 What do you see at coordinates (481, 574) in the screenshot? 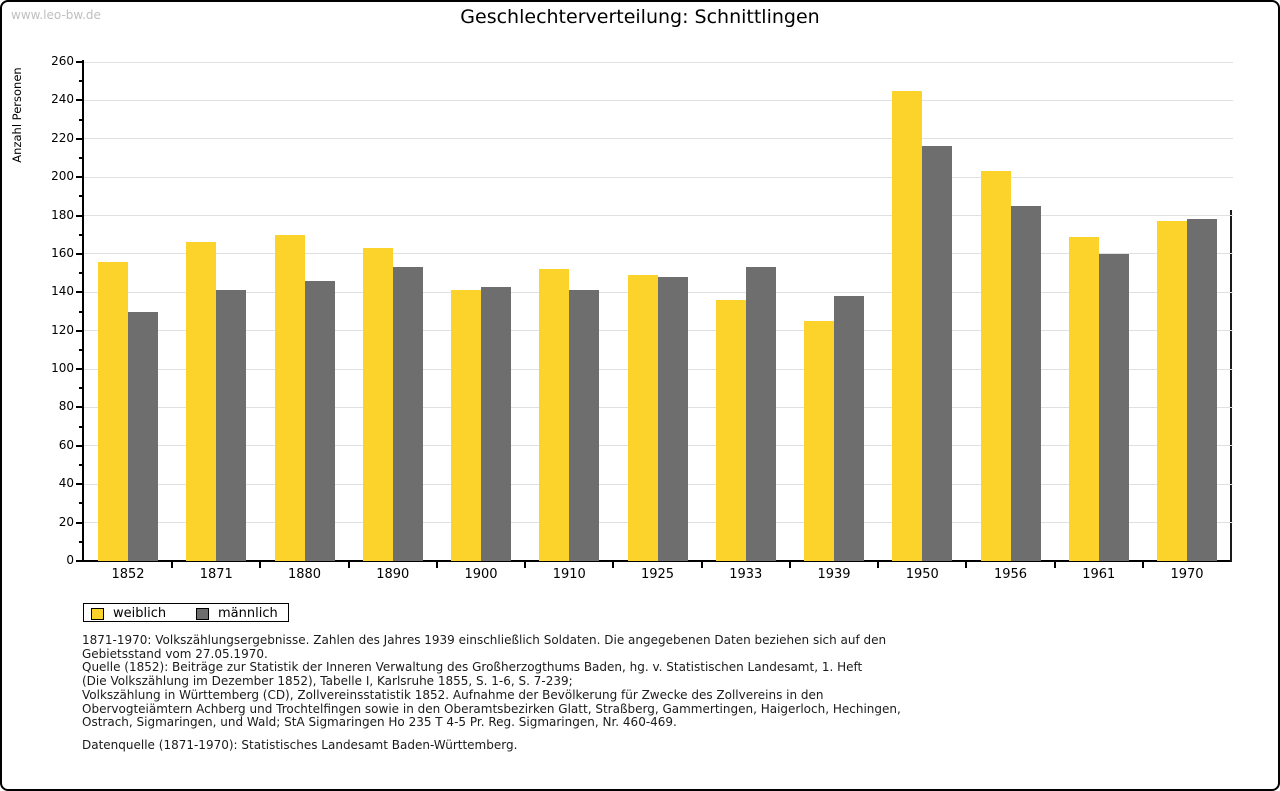
I see `x-axis-label: 1900` at bounding box center [481, 574].